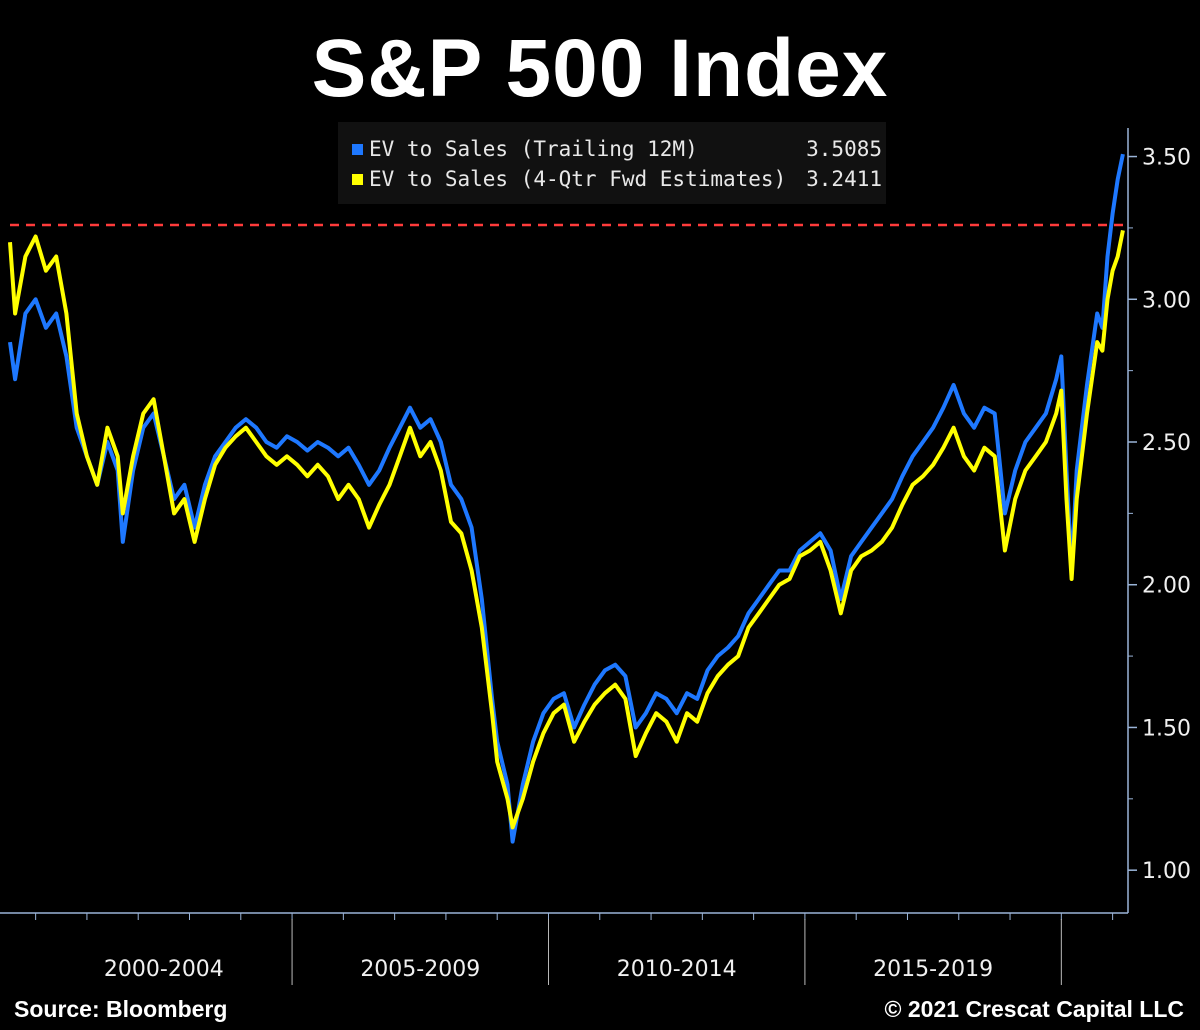 The height and width of the screenshot is (1030, 1200). What do you see at coordinates (1166, 443) in the screenshot?
I see `y-tick-label: 2.50` at bounding box center [1166, 443].